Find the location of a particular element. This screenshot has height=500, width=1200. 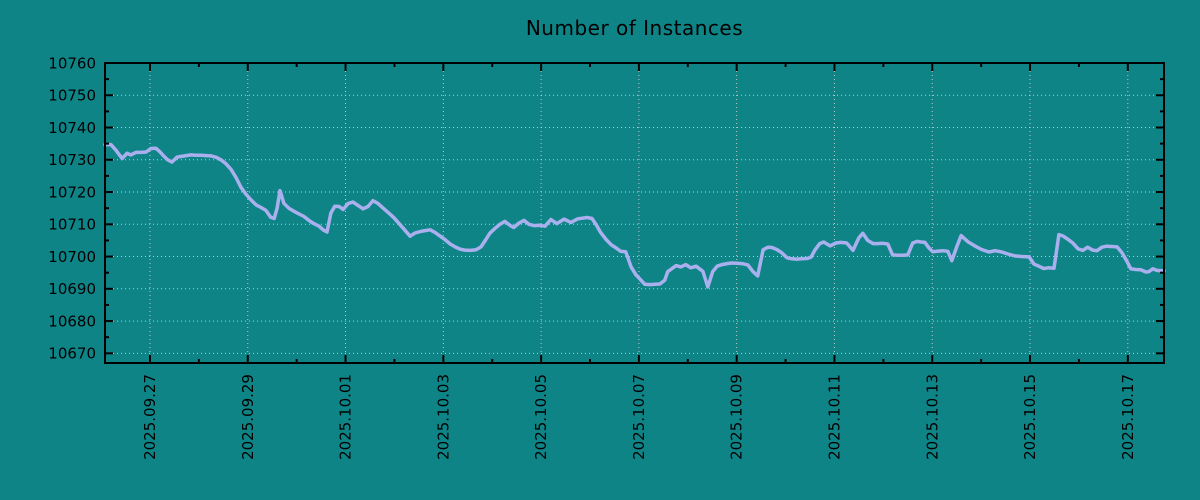

x-tick-label: 2025.10.05 is located at coordinates (541, 417).